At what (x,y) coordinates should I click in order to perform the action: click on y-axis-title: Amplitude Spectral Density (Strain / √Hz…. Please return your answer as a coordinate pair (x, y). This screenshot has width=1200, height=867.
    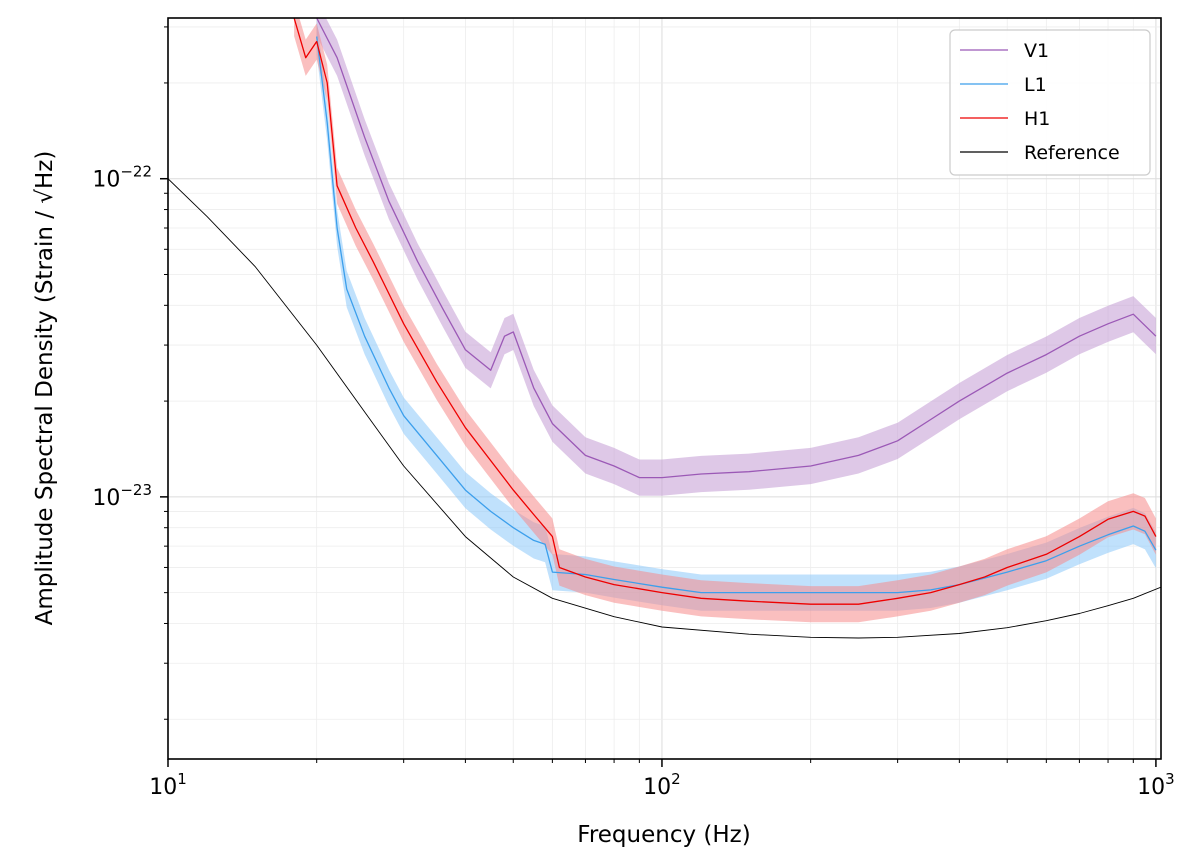
    Looking at the image, I should click on (45, 388).